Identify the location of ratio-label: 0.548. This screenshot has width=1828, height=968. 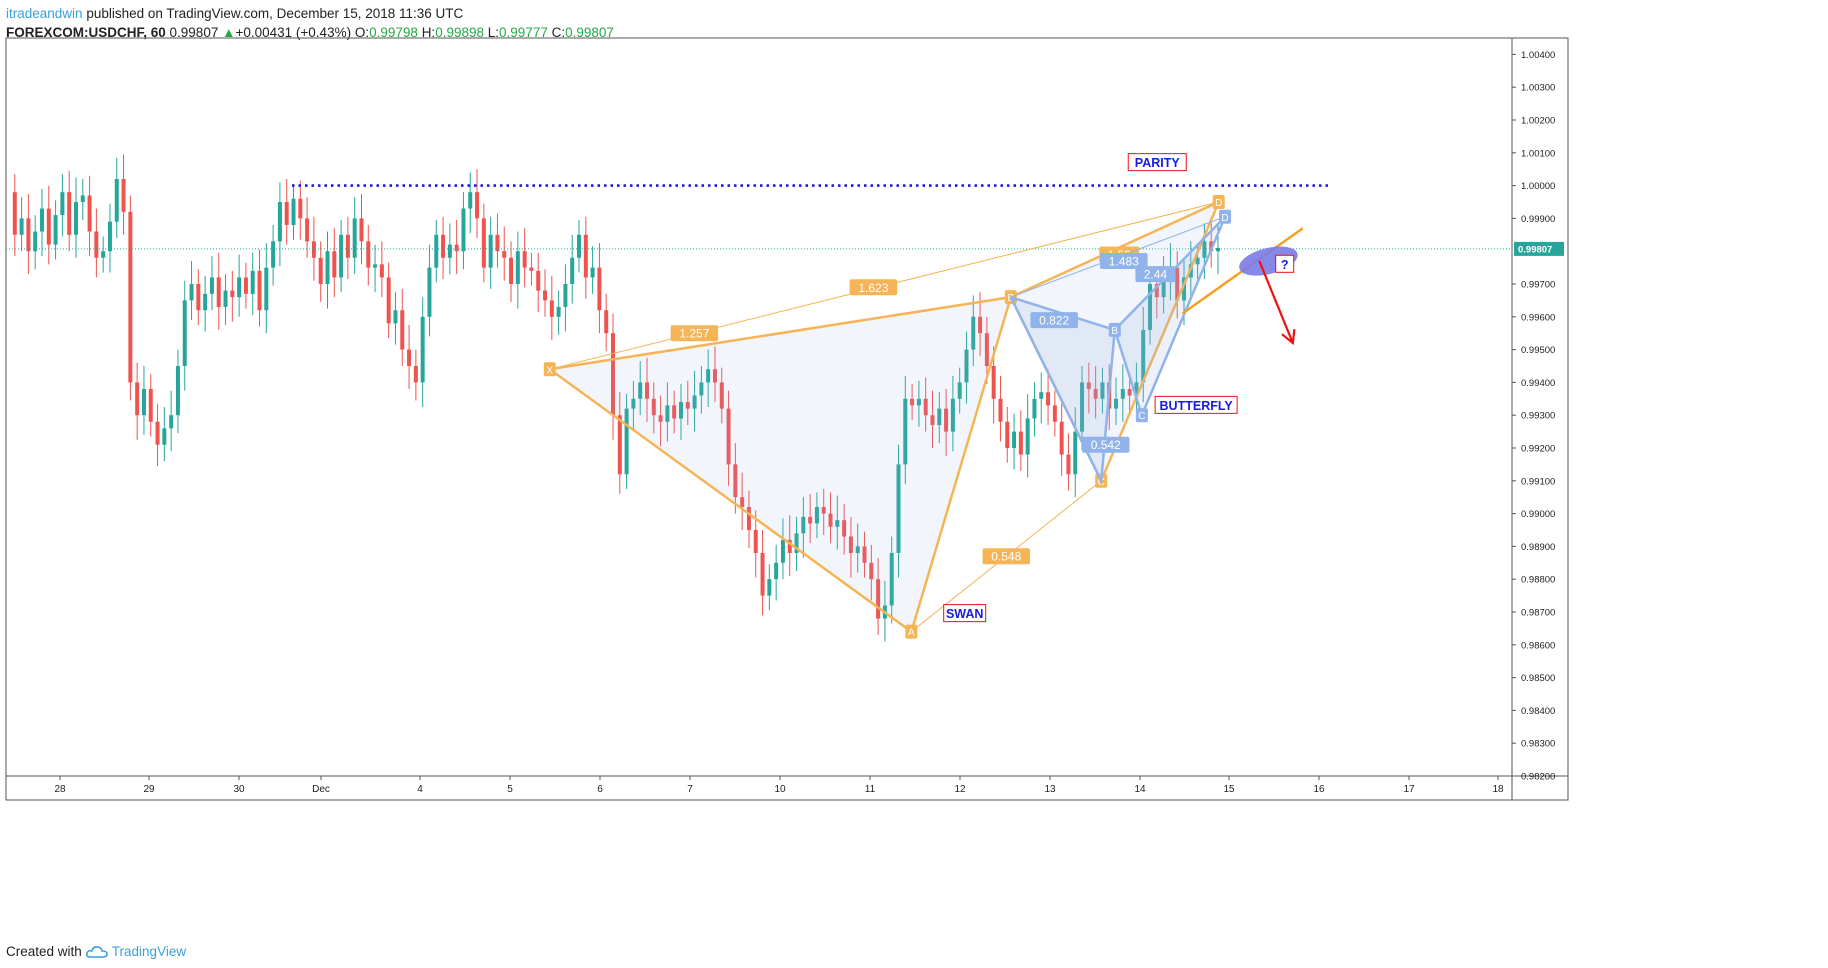
(1006, 557).